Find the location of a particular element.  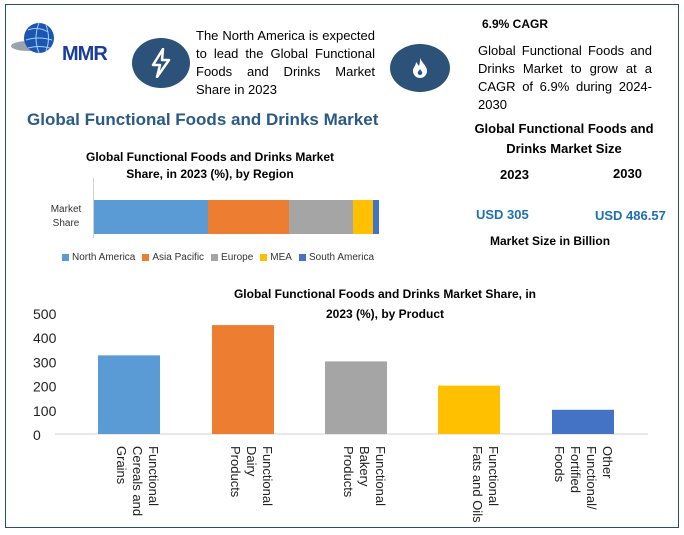

x-tick-label: Foods is located at coordinates (559, 464).